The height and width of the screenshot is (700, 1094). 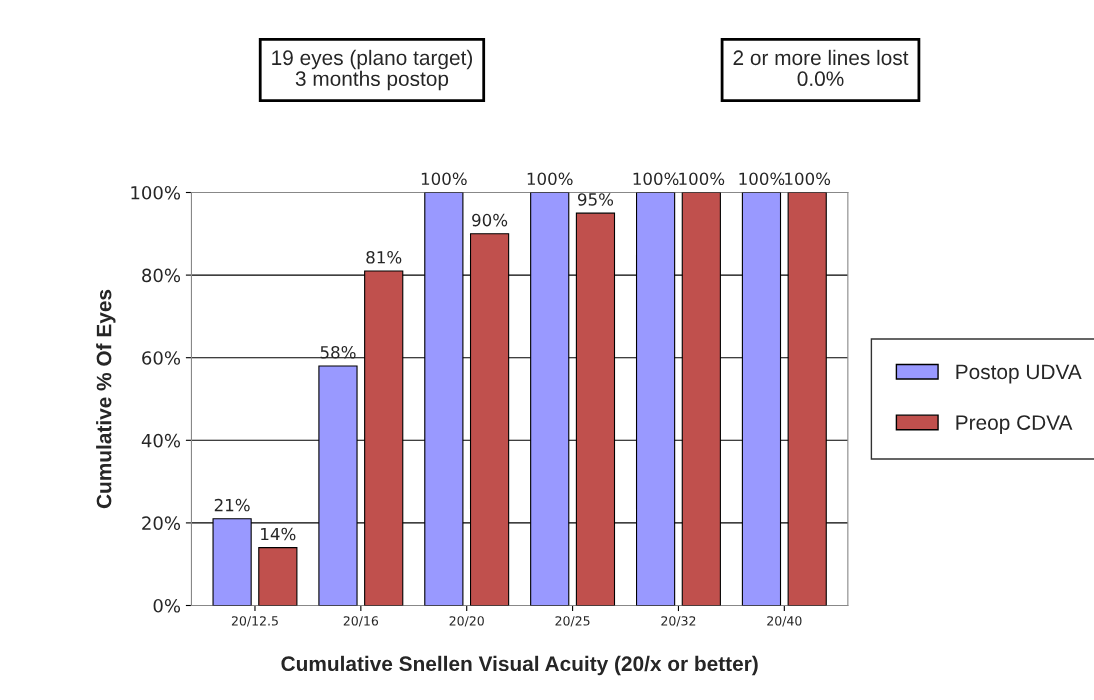 I want to click on x-tick-label: 20/32, so click(x=678, y=621).